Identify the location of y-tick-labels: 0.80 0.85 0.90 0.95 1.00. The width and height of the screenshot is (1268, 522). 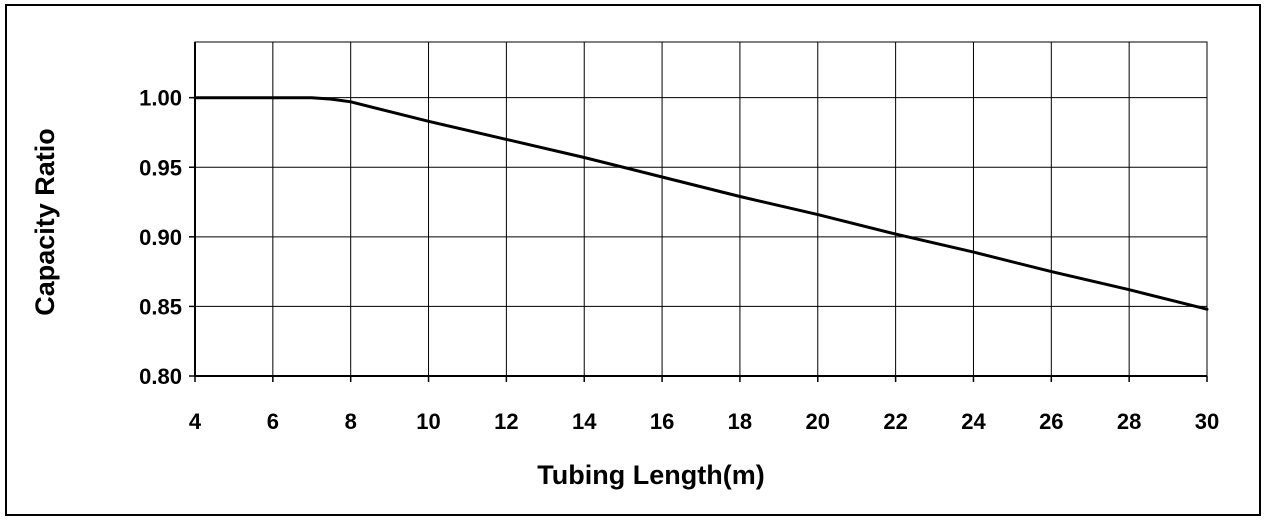
(160, 237).